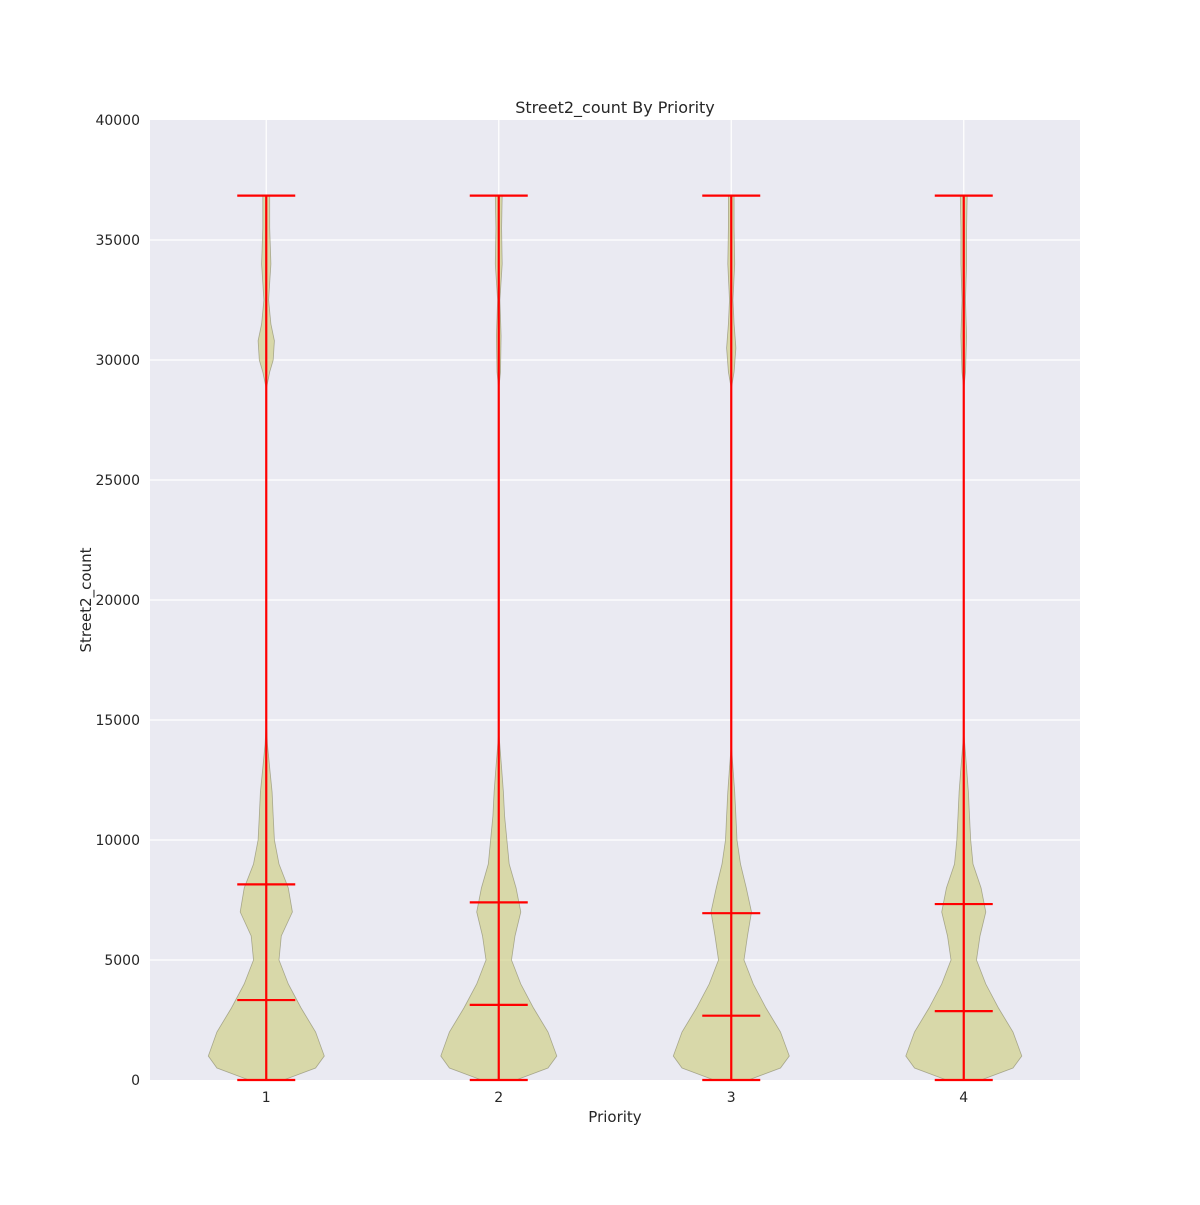 The width and height of the screenshot is (1200, 1205). What do you see at coordinates (117, 121) in the screenshot?
I see `y-tick-label: 40000` at bounding box center [117, 121].